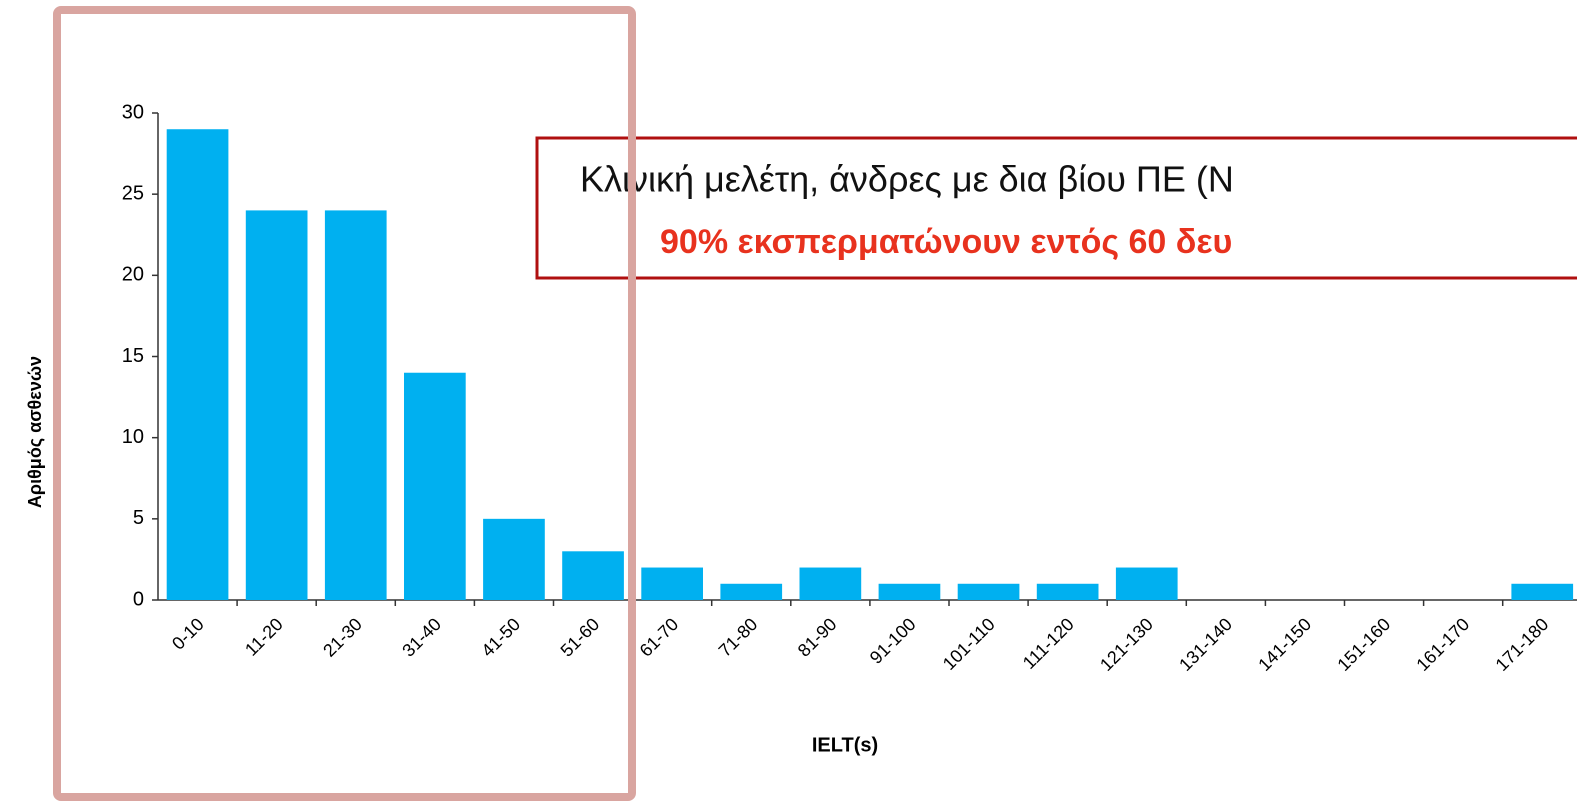 The height and width of the screenshot is (810, 1577). What do you see at coordinates (138, 599) in the screenshot?
I see `y-tick-label: 0` at bounding box center [138, 599].